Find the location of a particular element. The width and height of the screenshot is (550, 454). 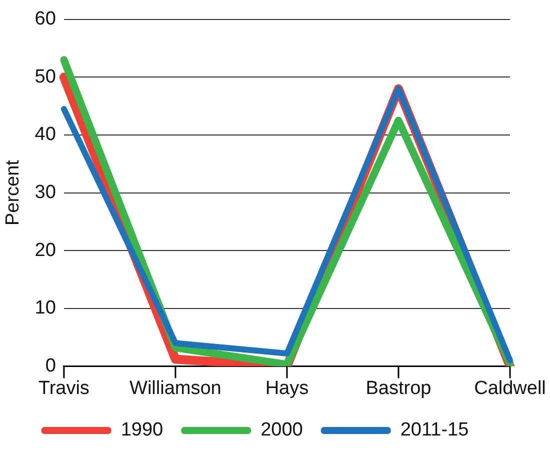

x-tick-label: Caldwell is located at coordinates (510, 388).